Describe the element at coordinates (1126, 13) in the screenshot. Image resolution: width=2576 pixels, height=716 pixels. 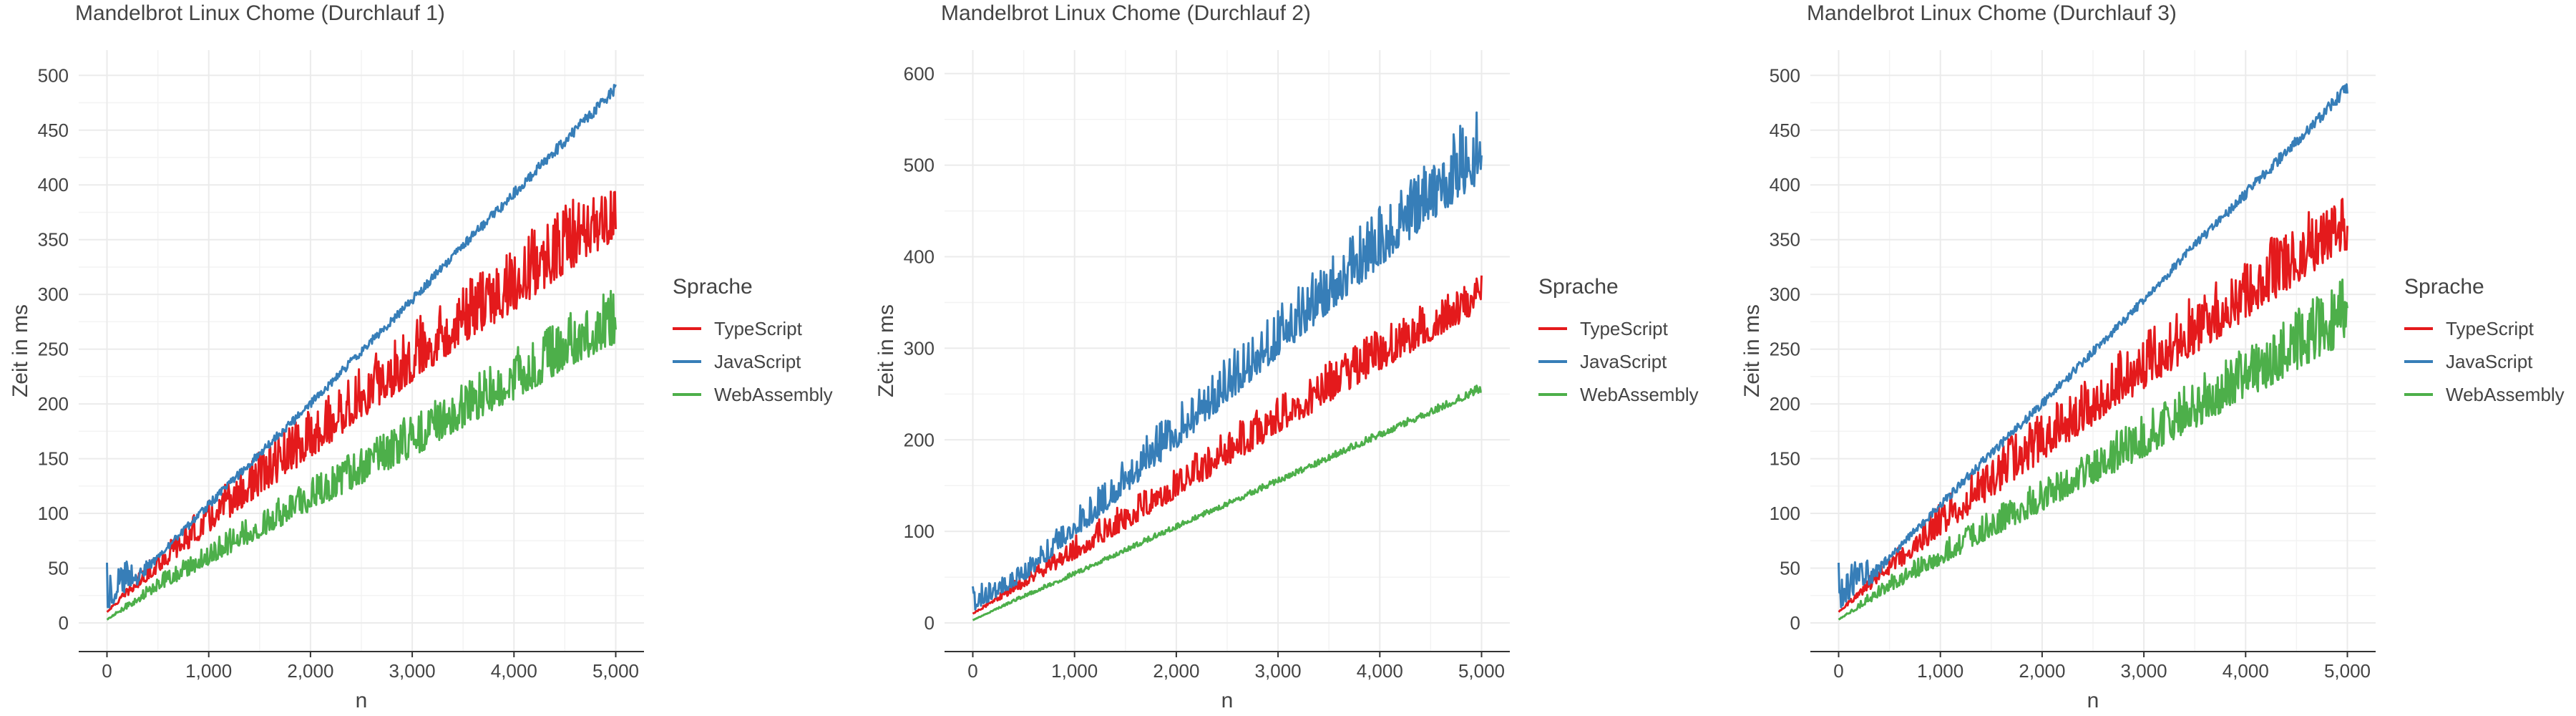
I see `chart-title: Mandelbrot Linux Chome (Durchlauf 2)` at that location.